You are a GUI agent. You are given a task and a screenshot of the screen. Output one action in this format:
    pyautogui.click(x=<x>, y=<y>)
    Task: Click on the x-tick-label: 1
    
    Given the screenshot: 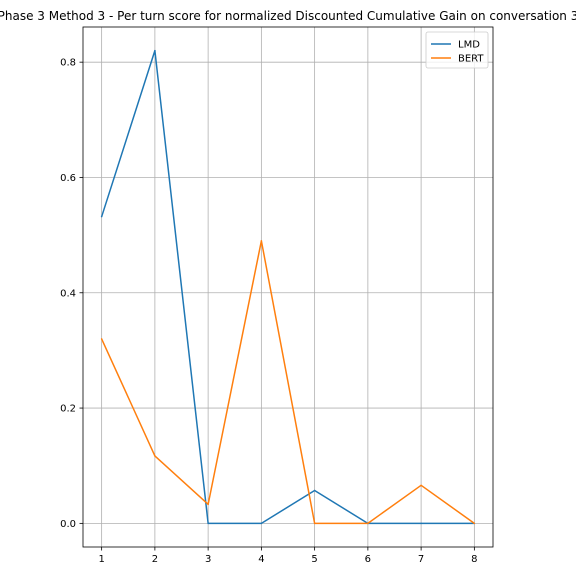 What is the action you would take?
    pyautogui.click(x=101, y=559)
    